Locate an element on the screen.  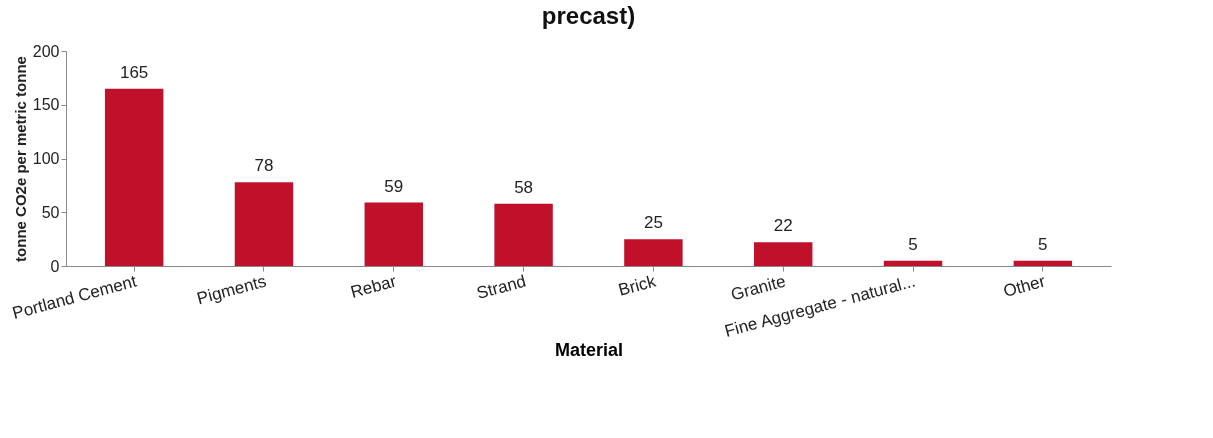
x-tick-label: Strand is located at coordinates (501, 287).